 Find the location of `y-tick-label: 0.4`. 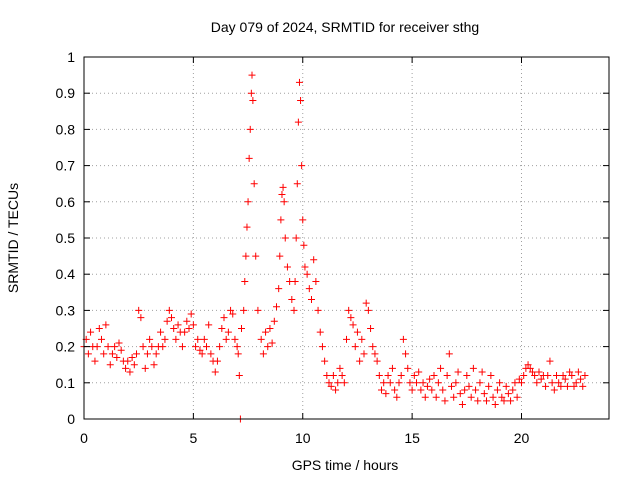

y-tick-label: 0.4 is located at coordinates (66, 274).